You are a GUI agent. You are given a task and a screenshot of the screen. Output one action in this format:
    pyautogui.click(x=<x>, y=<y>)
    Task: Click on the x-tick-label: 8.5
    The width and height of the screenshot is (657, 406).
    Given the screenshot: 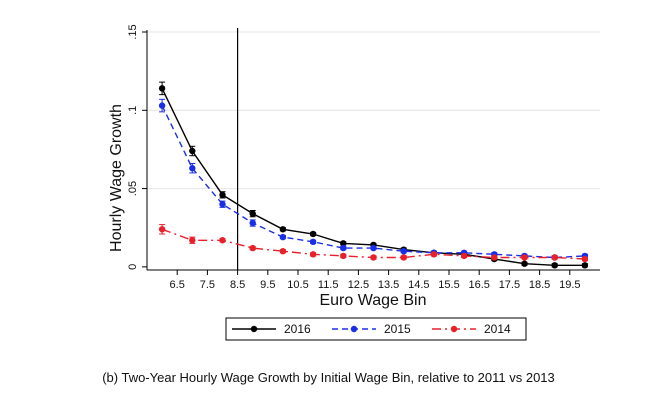 What is the action you would take?
    pyautogui.click(x=237, y=285)
    